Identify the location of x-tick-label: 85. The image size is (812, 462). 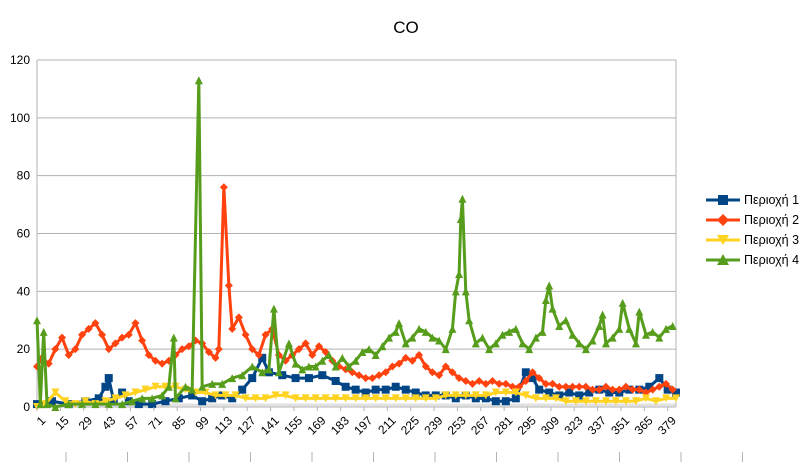
(179, 423).